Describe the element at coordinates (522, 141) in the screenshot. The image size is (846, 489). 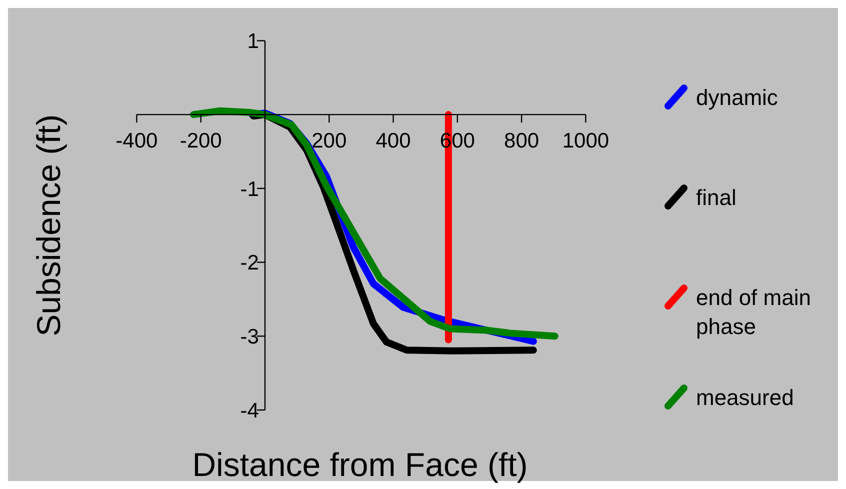
I see `x-tick-label: 800` at that location.